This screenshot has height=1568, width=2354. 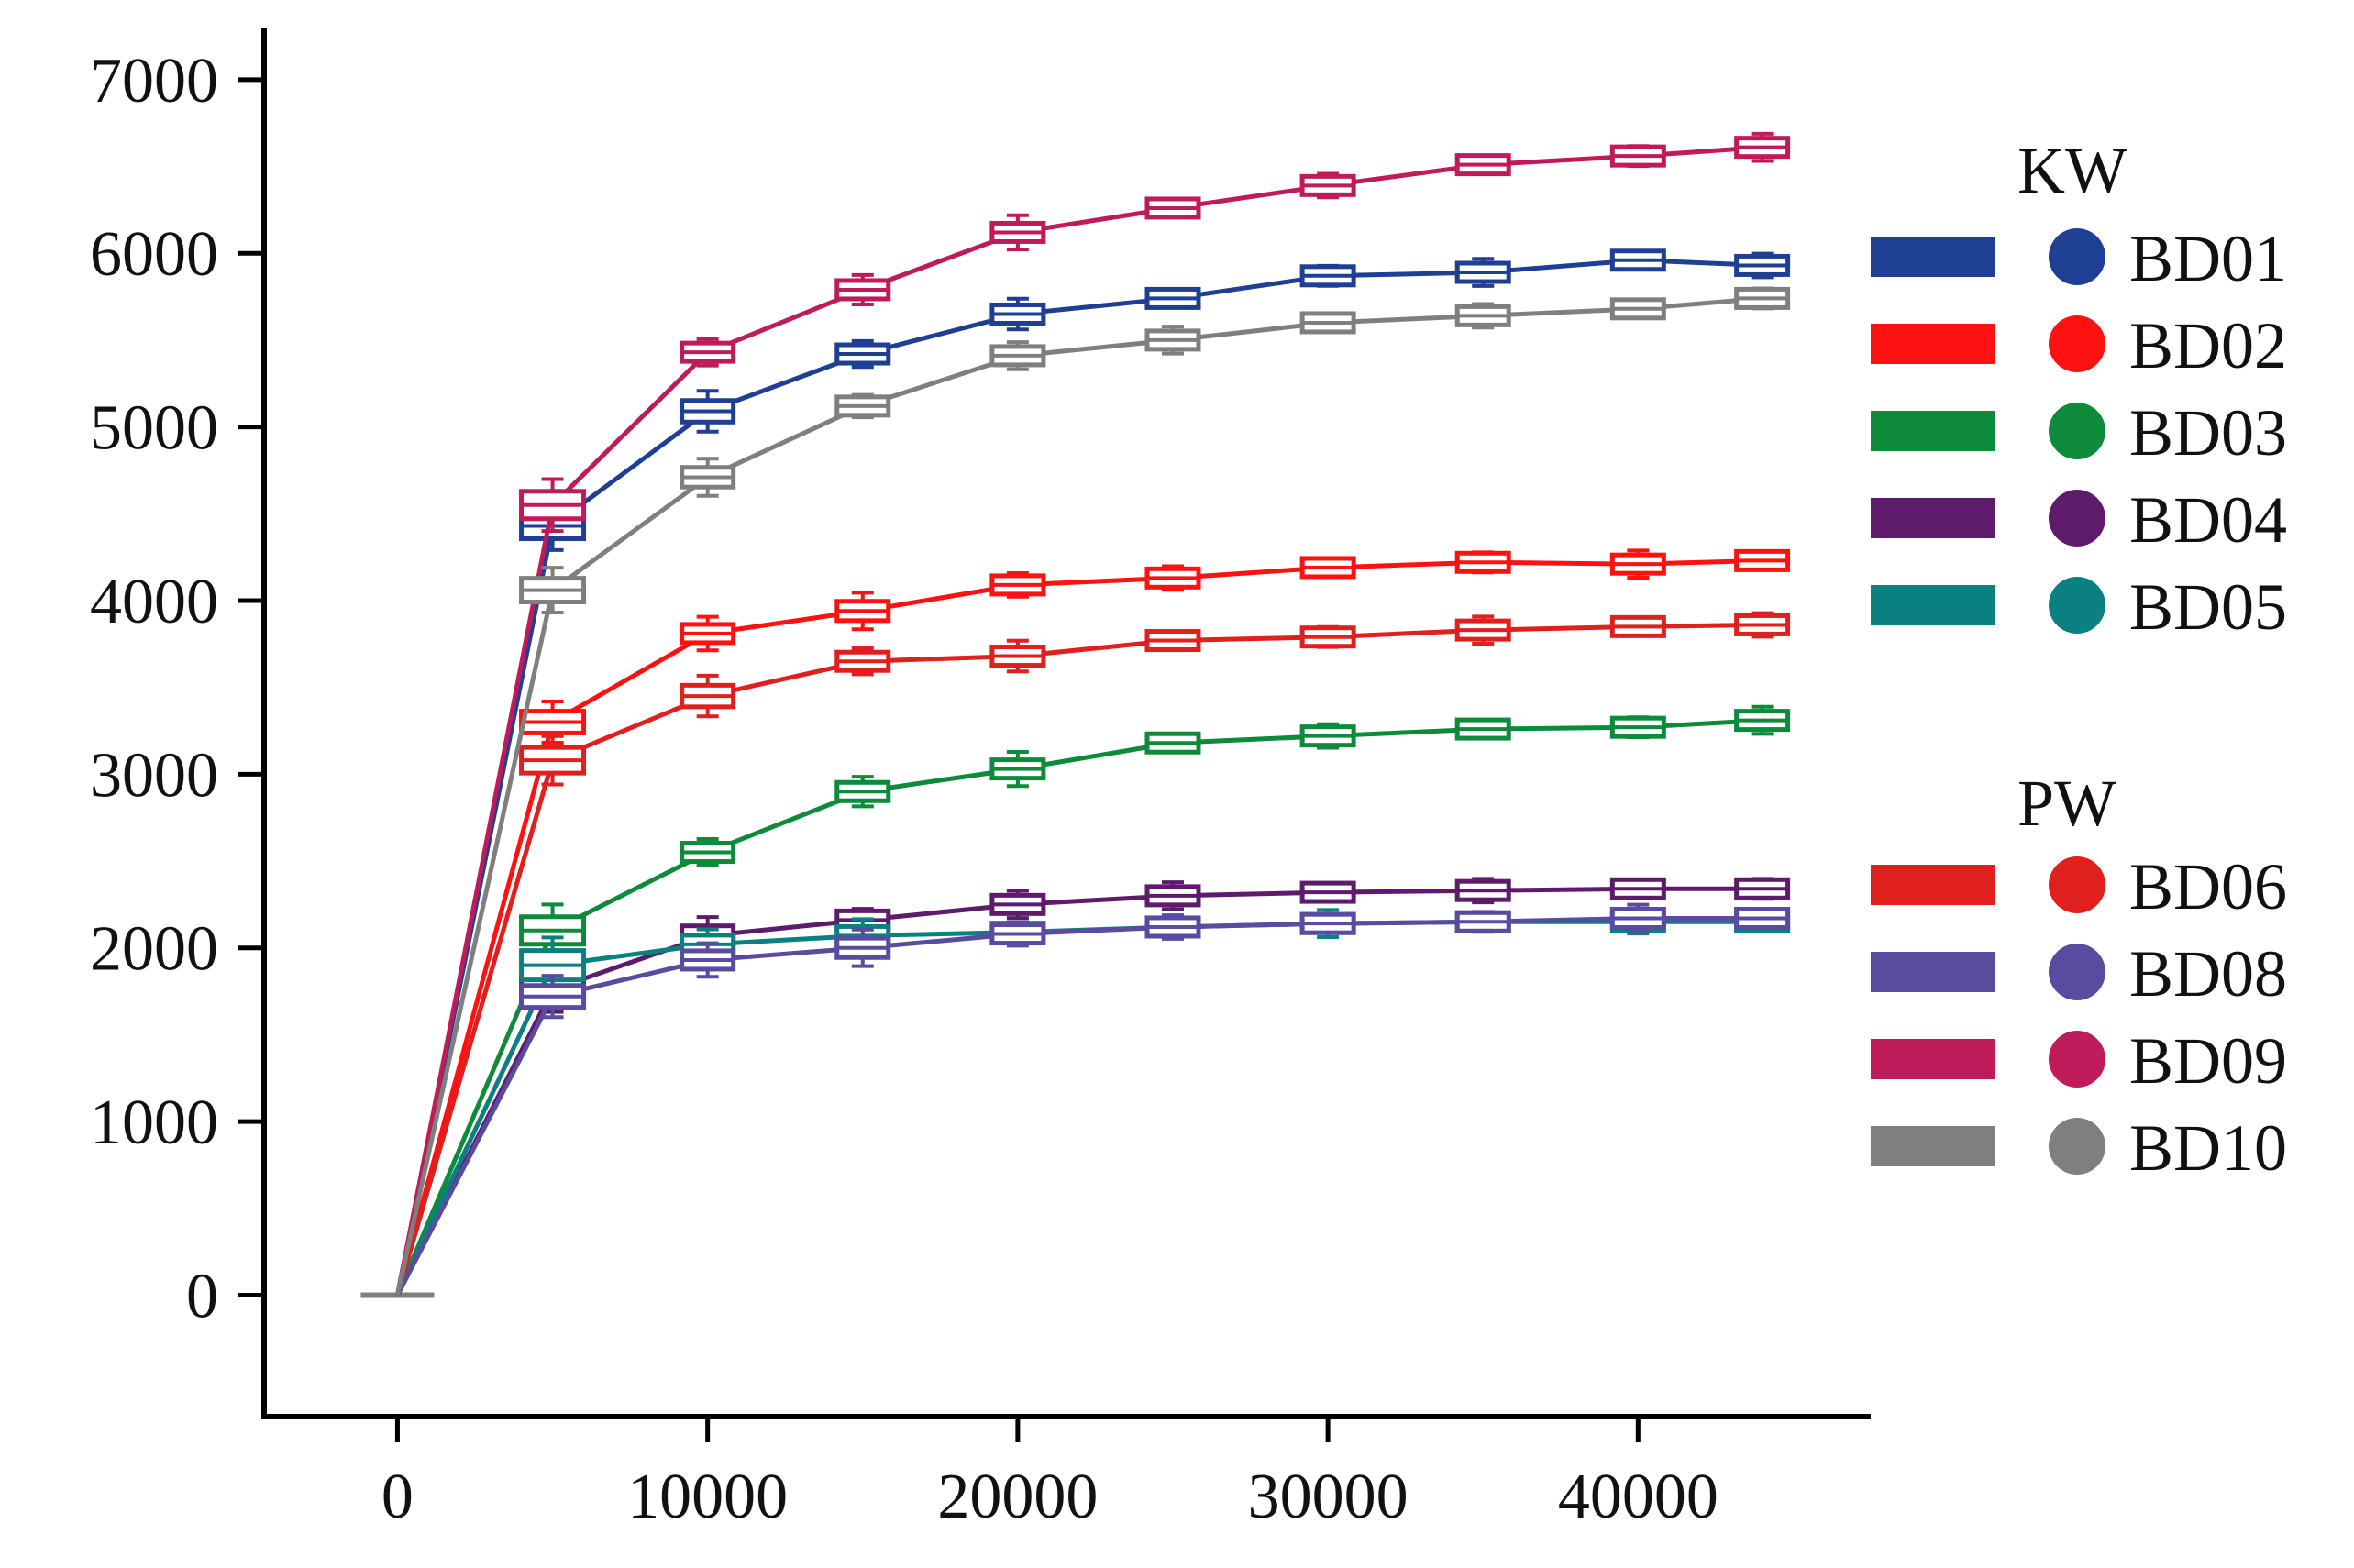 What do you see at coordinates (1017, 1497) in the screenshot?
I see `x-tick-label: 20000` at bounding box center [1017, 1497].